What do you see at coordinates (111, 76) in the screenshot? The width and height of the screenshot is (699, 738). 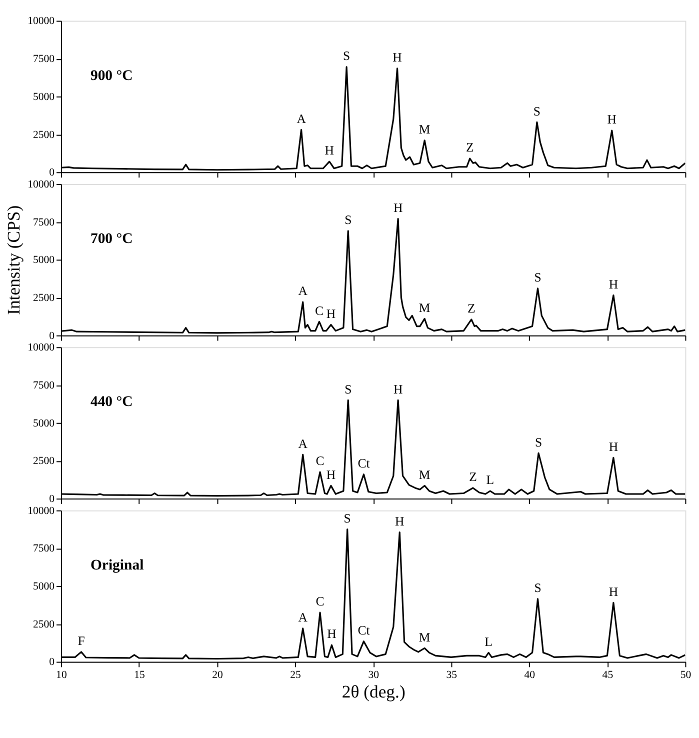 I see `text: 900 °C` at bounding box center [111, 76].